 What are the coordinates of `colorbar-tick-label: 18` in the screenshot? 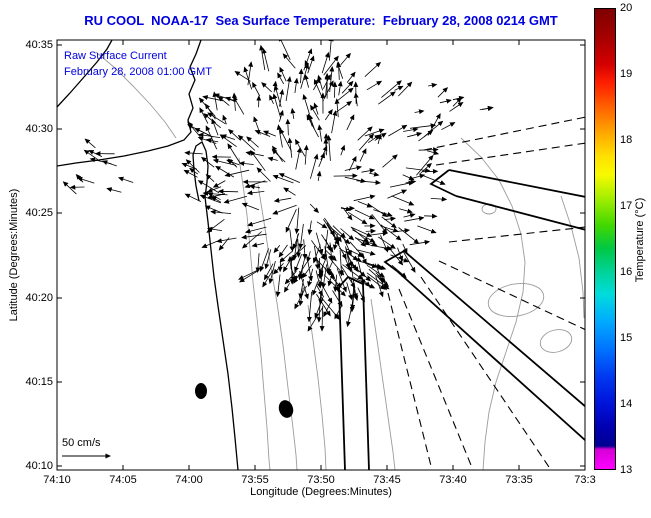 It's located at (626, 140).